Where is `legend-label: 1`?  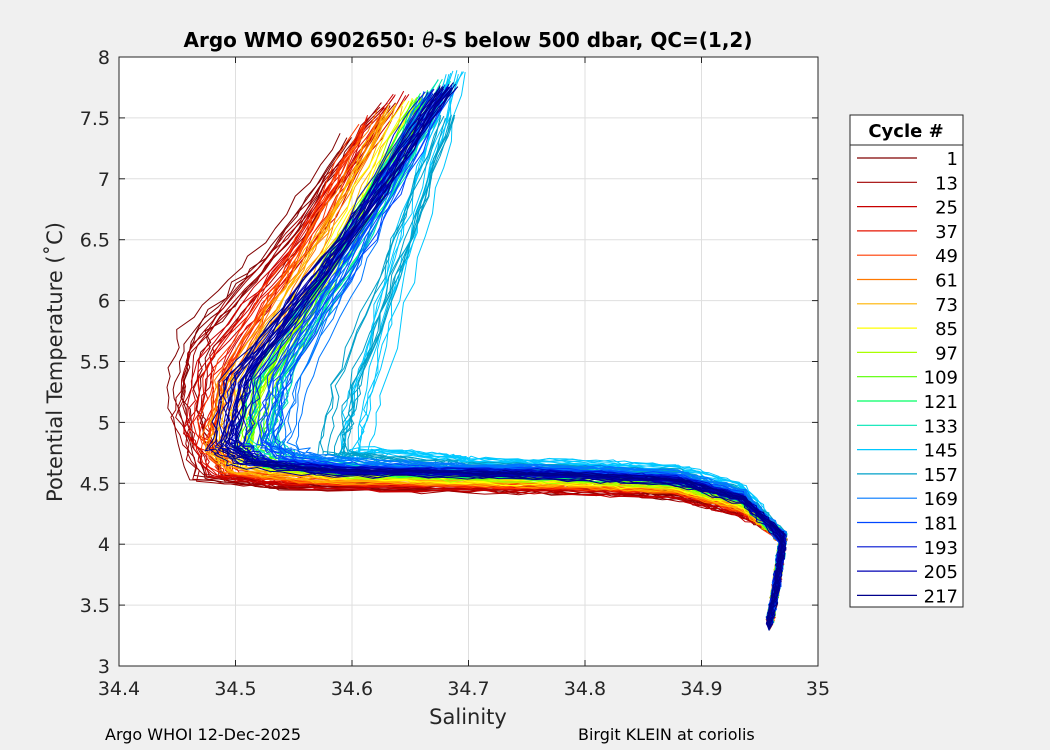
legend-label: 1 is located at coordinates (952, 159).